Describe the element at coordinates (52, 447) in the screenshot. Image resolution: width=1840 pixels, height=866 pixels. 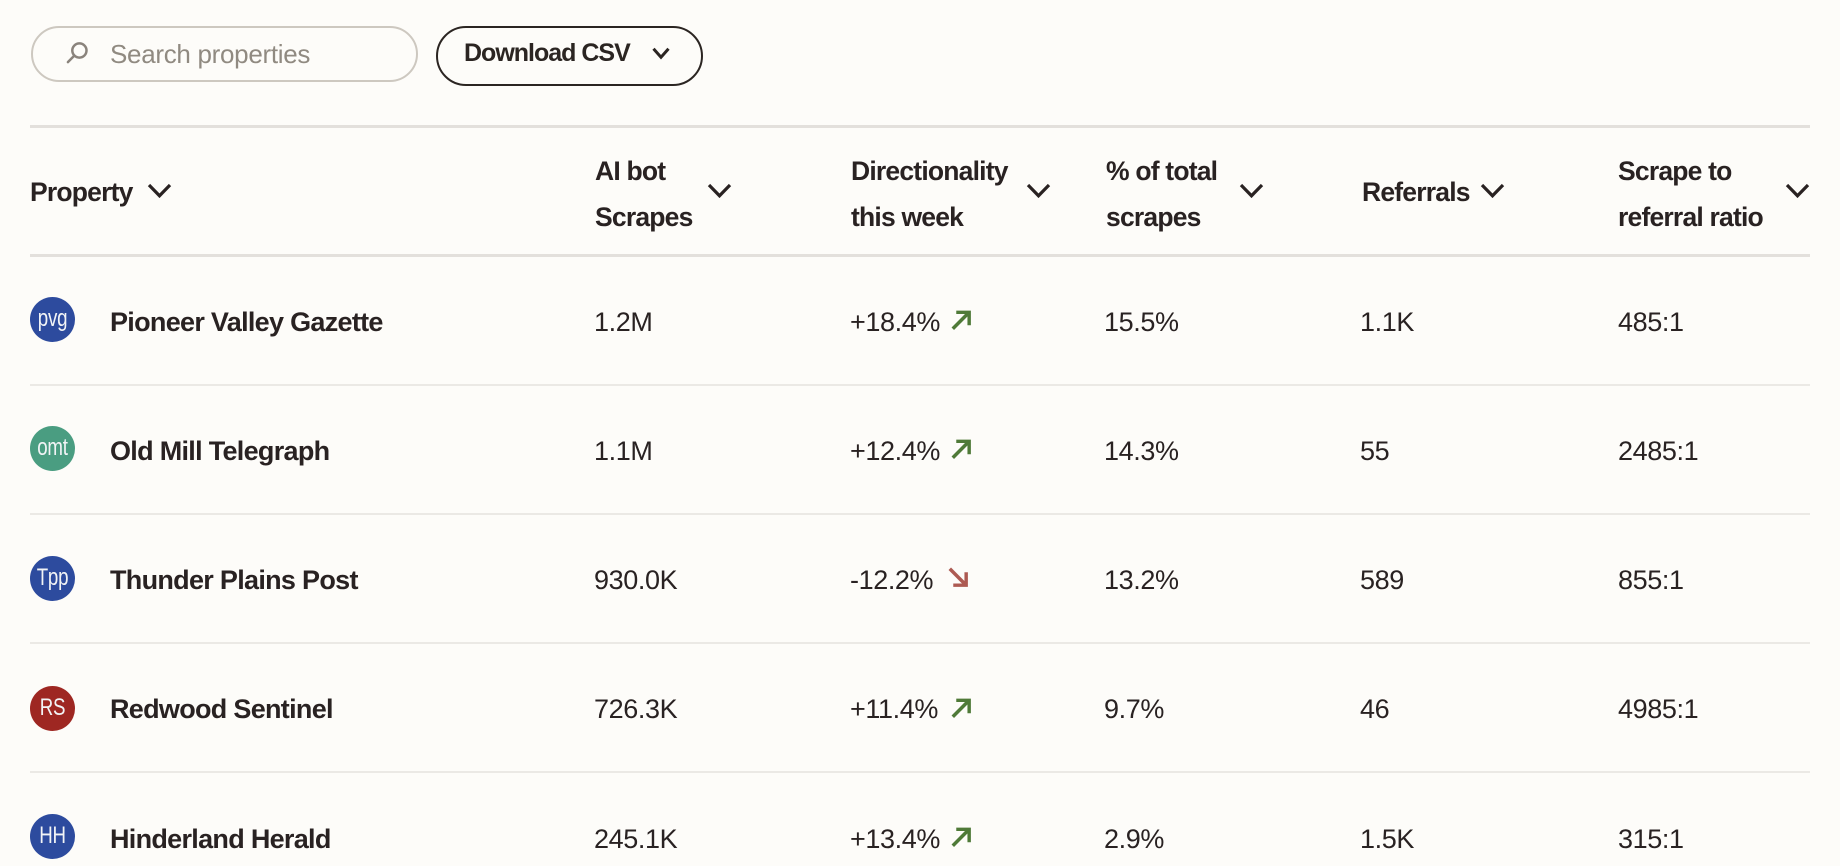
I see `svg-text: omt` at that location.